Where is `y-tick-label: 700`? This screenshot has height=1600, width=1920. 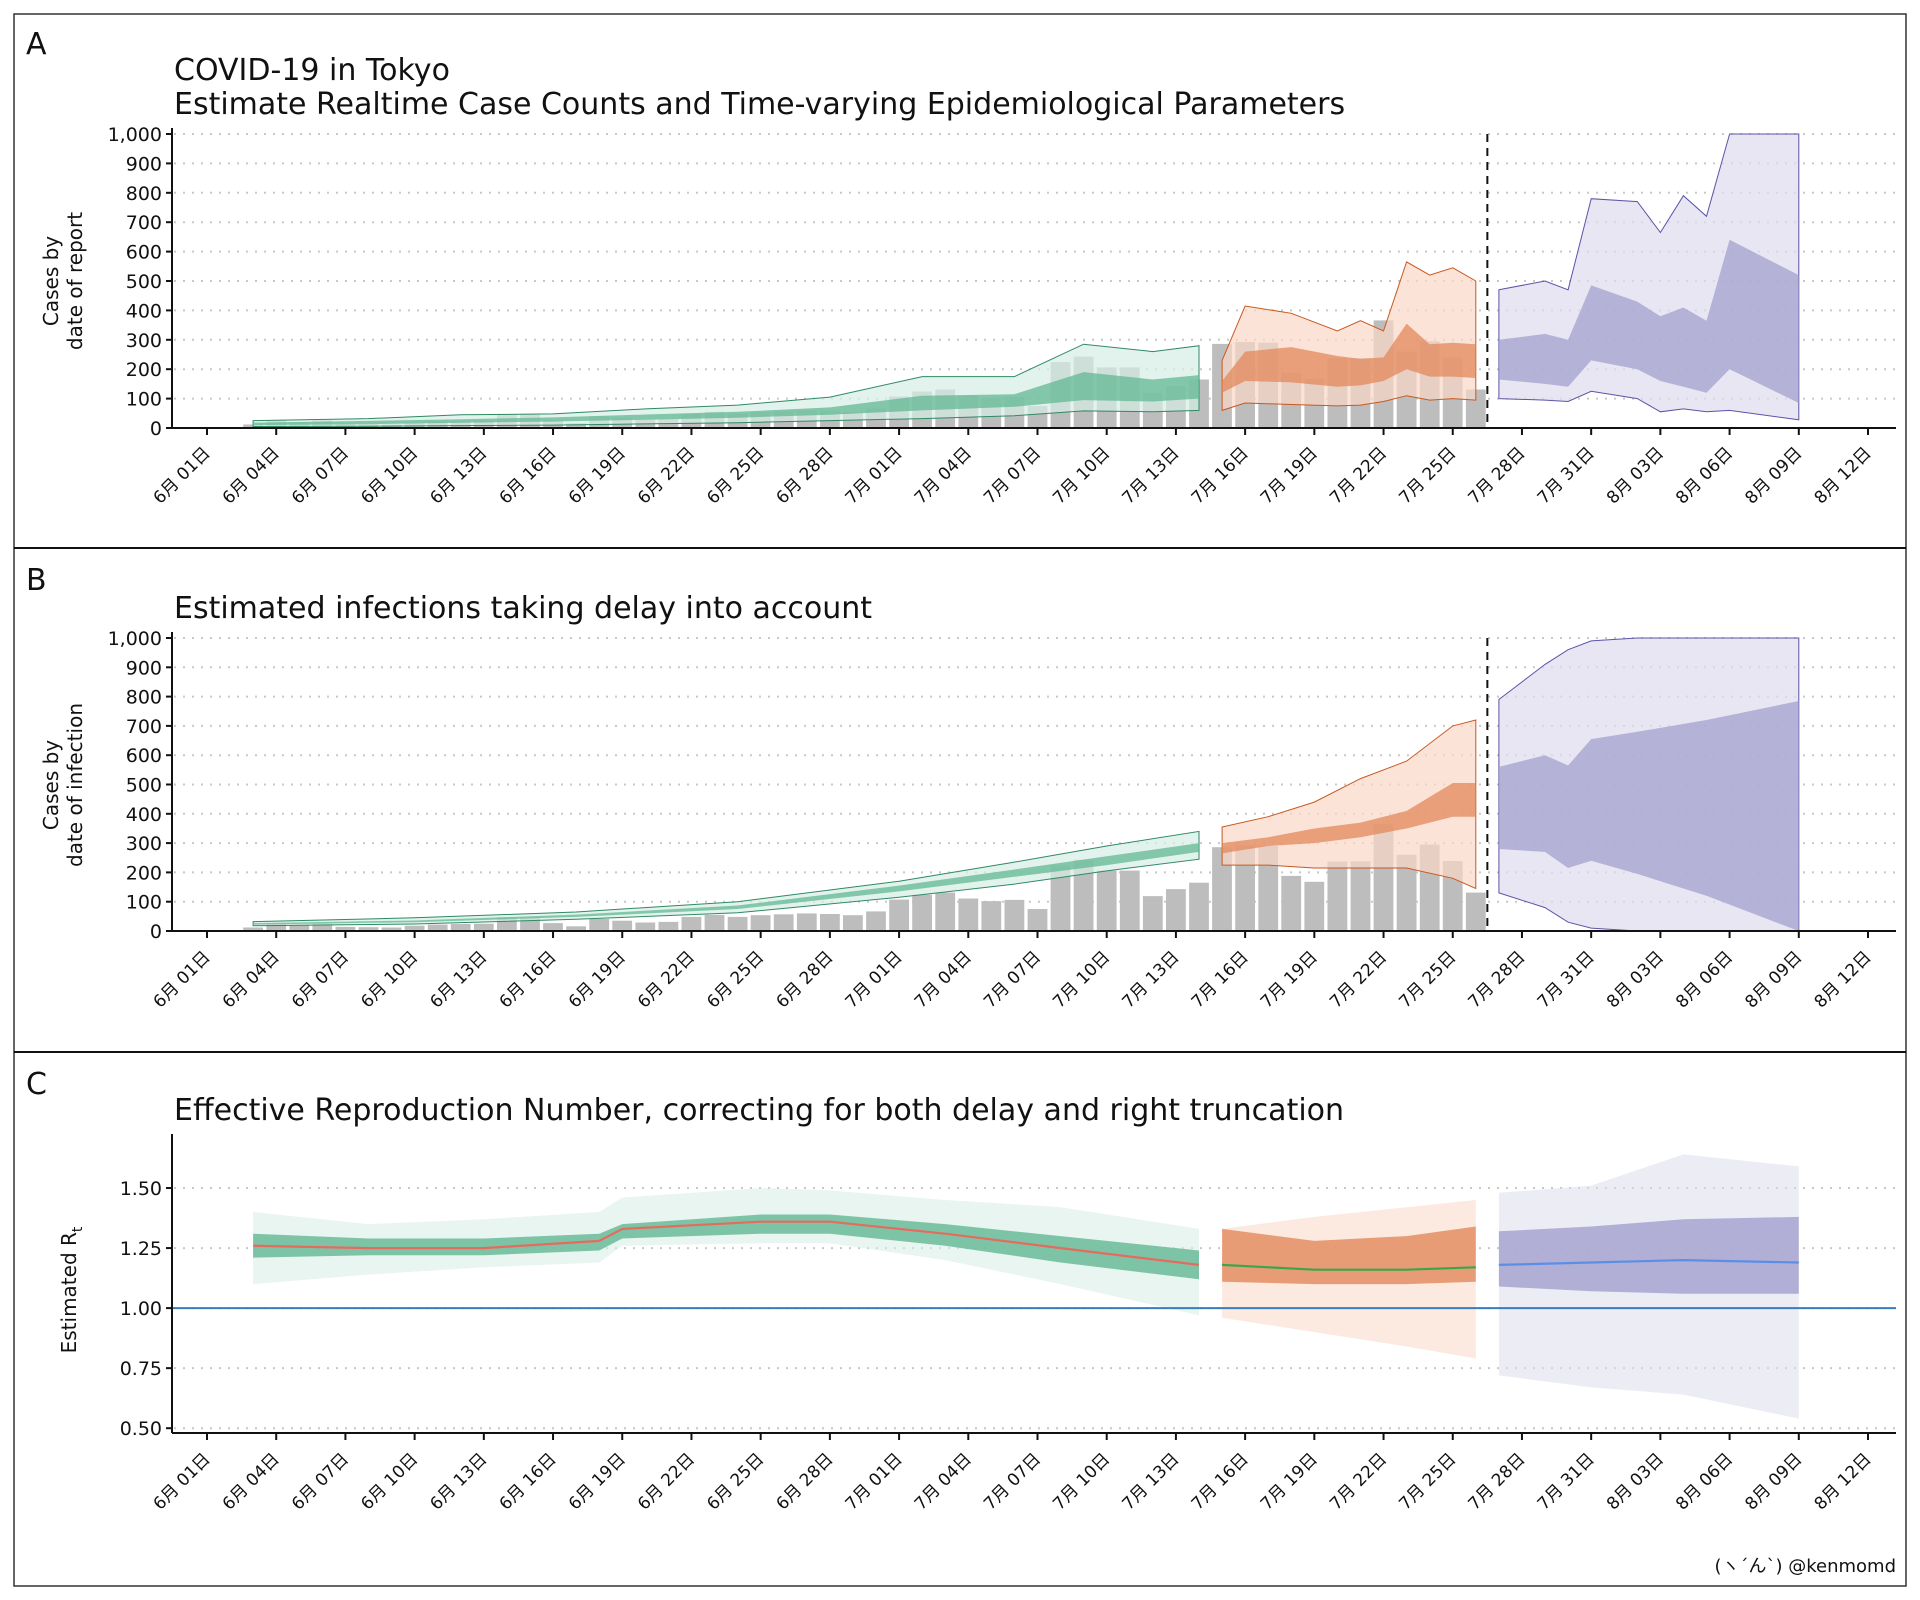 y-tick-label: 700 is located at coordinates (144, 727).